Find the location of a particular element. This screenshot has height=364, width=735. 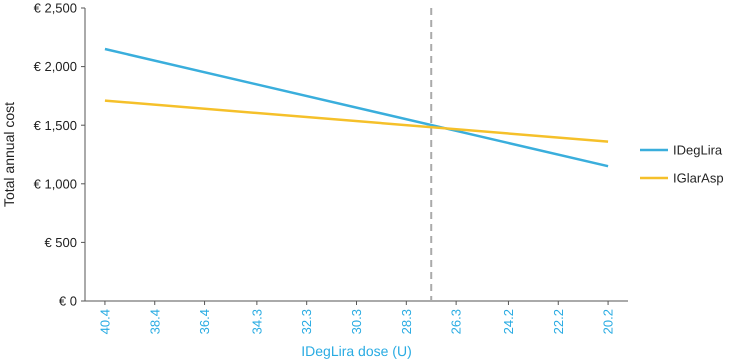

y-tick-label: € 500 is located at coordinates (60, 242).